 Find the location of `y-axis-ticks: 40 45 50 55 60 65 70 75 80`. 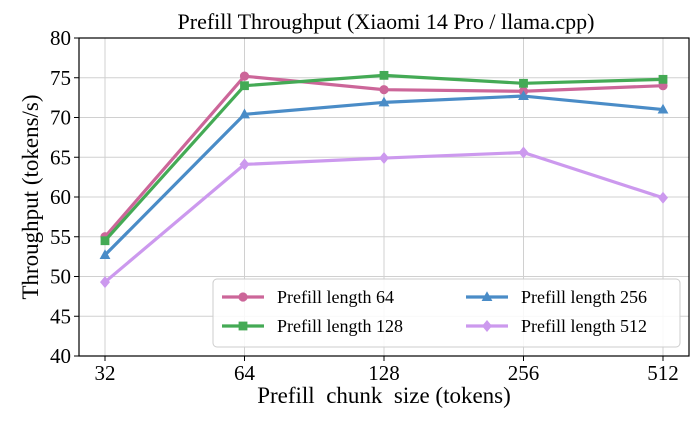

y-axis-ticks: 40 45 50 55 60 65 70 75 80 is located at coordinates (64, 197).